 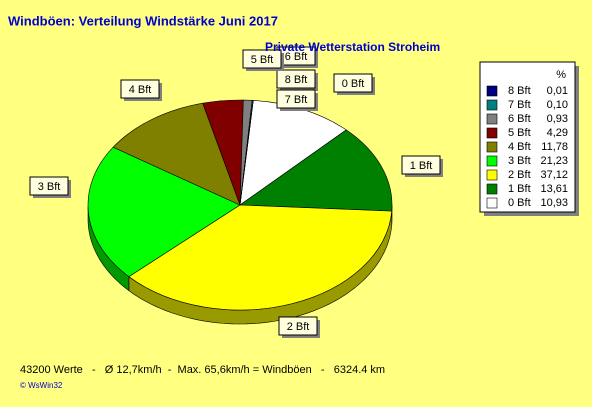 What do you see at coordinates (519, 189) in the screenshot?
I see `legend-label: 1 Bft` at bounding box center [519, 189].